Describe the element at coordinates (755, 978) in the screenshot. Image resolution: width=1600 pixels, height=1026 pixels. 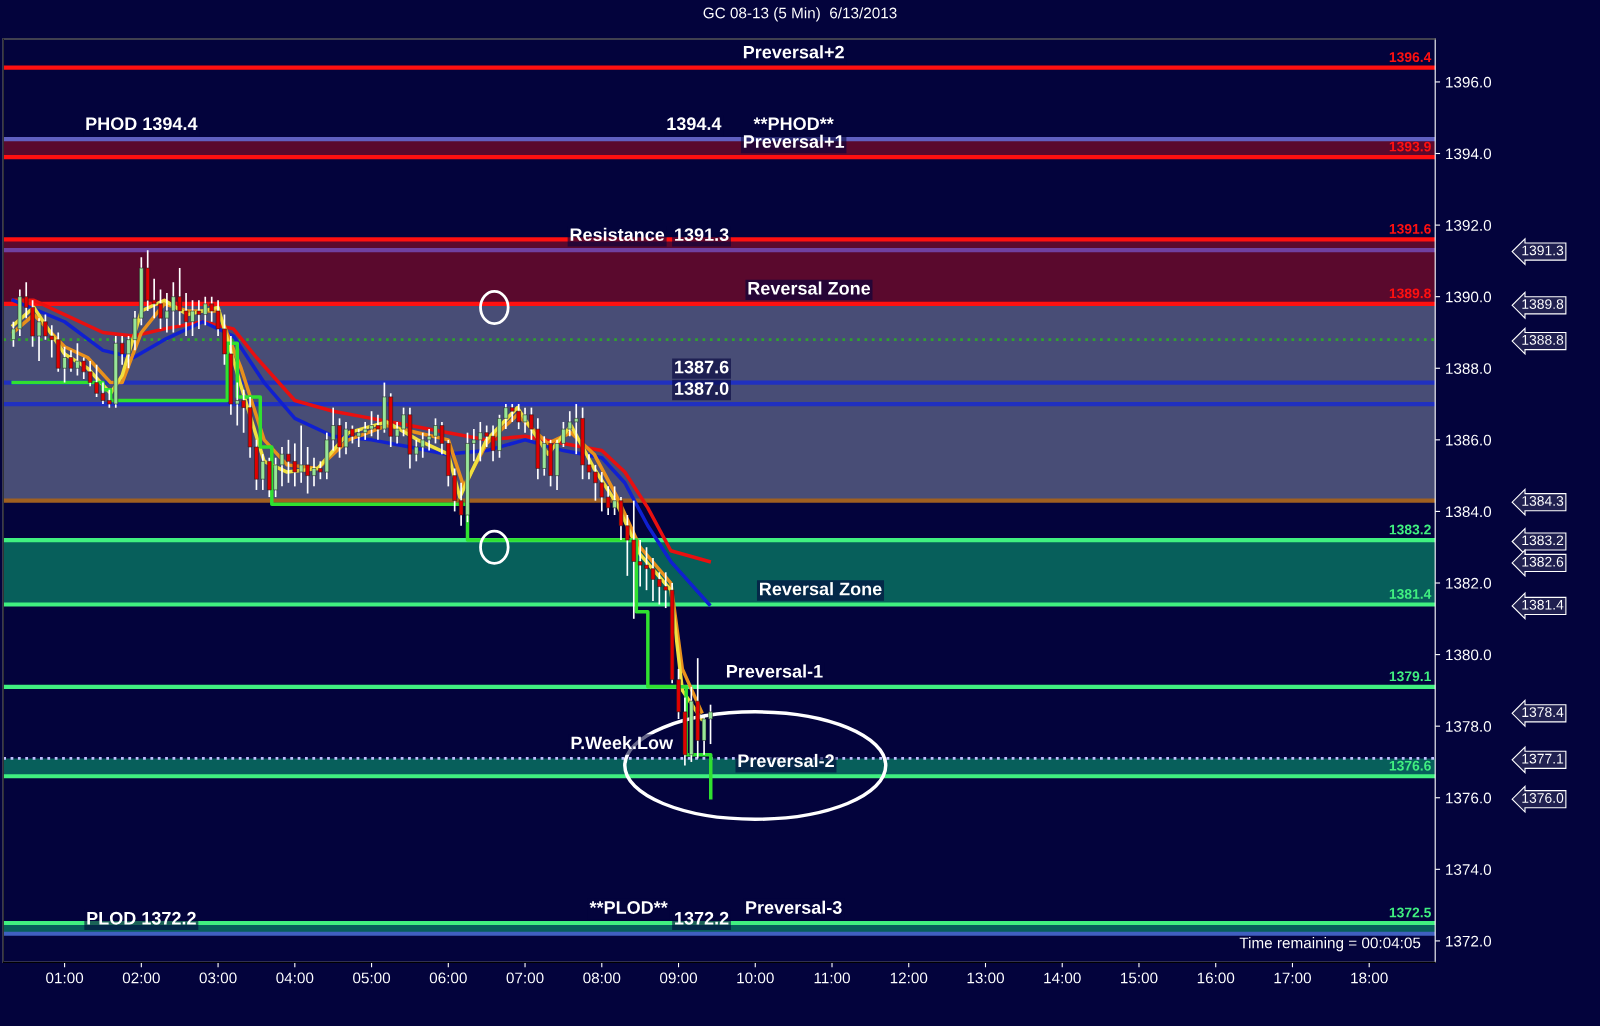
I see `x-tick-label: 10:00` at that location.